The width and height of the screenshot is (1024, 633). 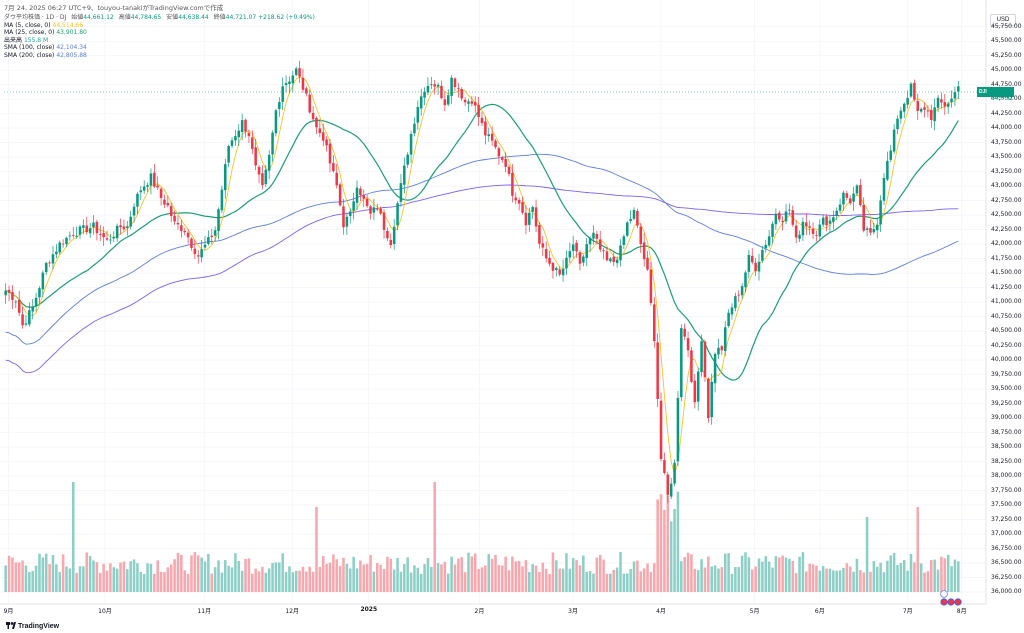 I want to click on earnings-event-icon, so click(x=944, y=594).